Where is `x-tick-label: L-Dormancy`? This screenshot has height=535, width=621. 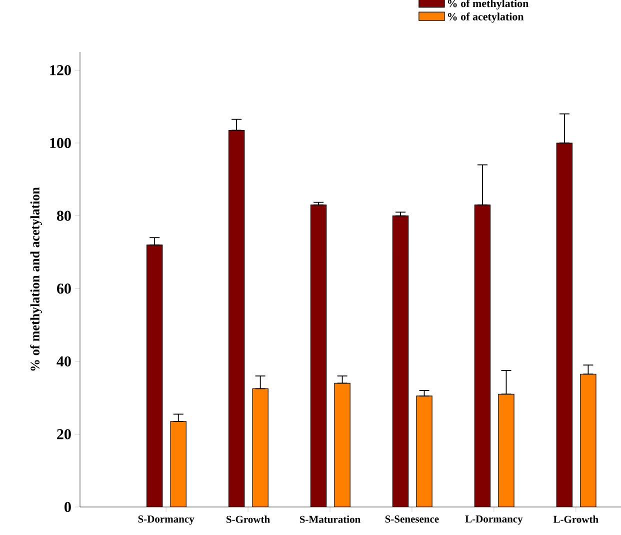
x-tick-label: L-Dormancy is located at coordinates (494, 520).